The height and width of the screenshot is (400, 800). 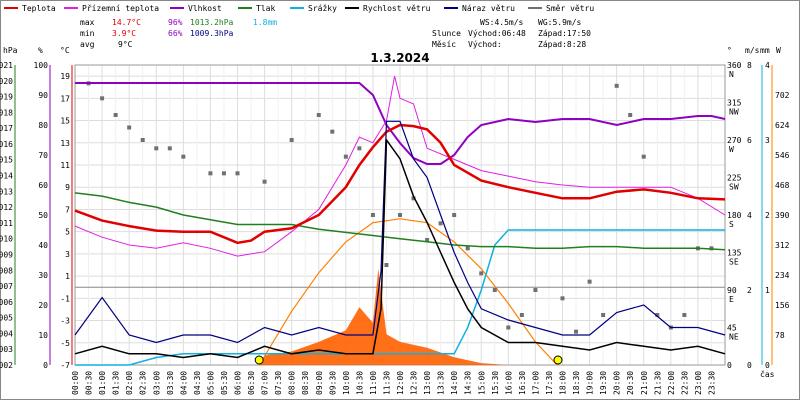 What do you see at coordinates (767, 140) in the screenshot?
I see `precip-tick: 3` at bounding box center [767, 140].